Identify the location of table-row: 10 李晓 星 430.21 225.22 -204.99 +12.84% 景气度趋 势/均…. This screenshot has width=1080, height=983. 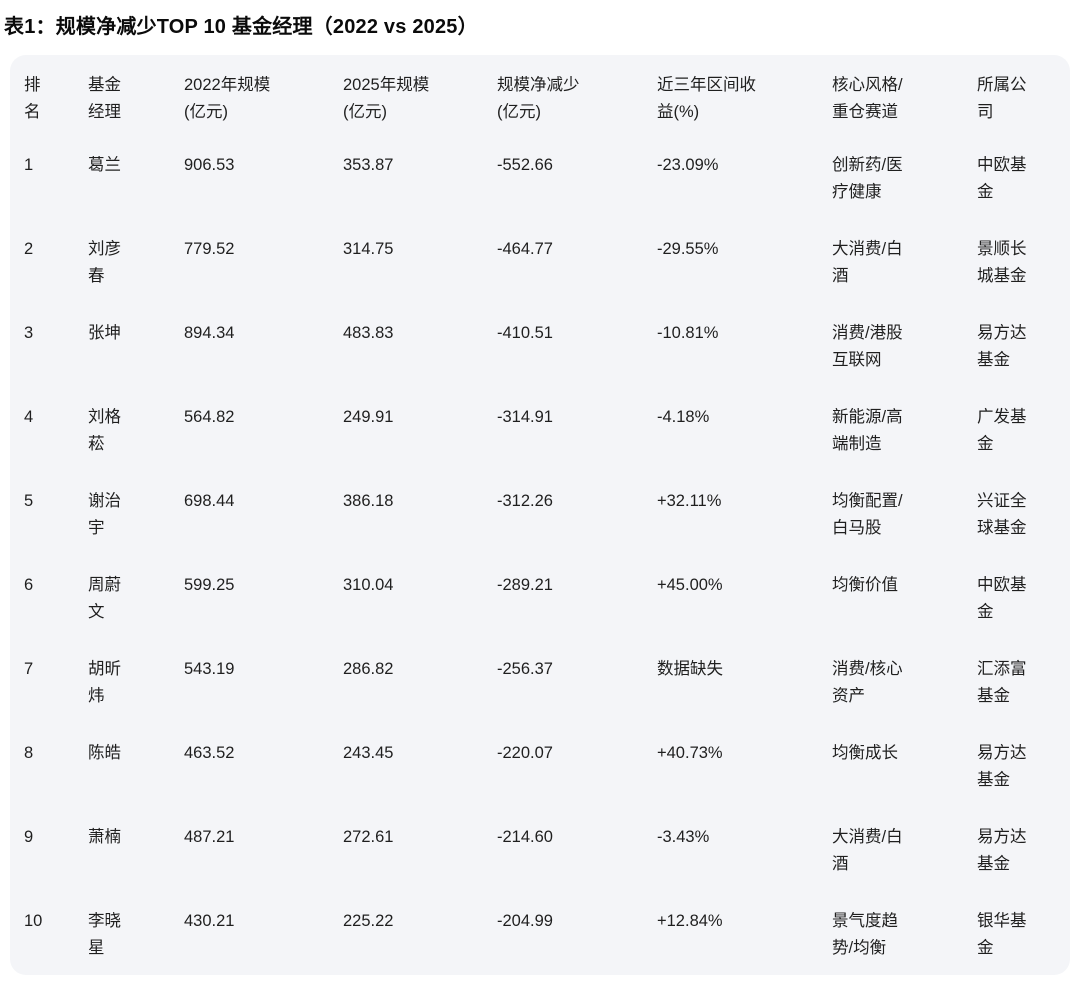
(540, 933).